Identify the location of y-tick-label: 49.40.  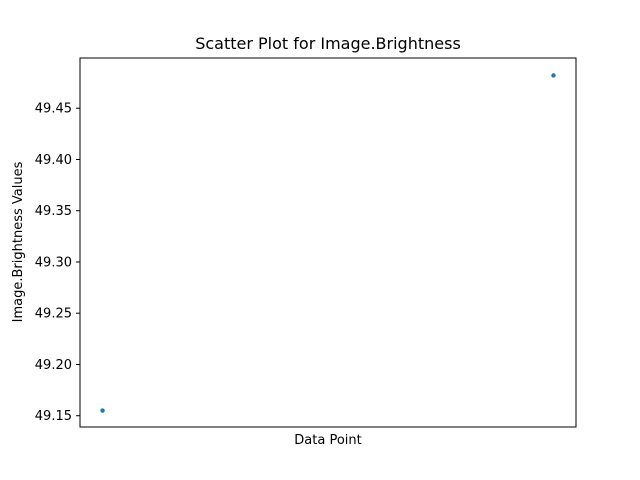
(53, 160).